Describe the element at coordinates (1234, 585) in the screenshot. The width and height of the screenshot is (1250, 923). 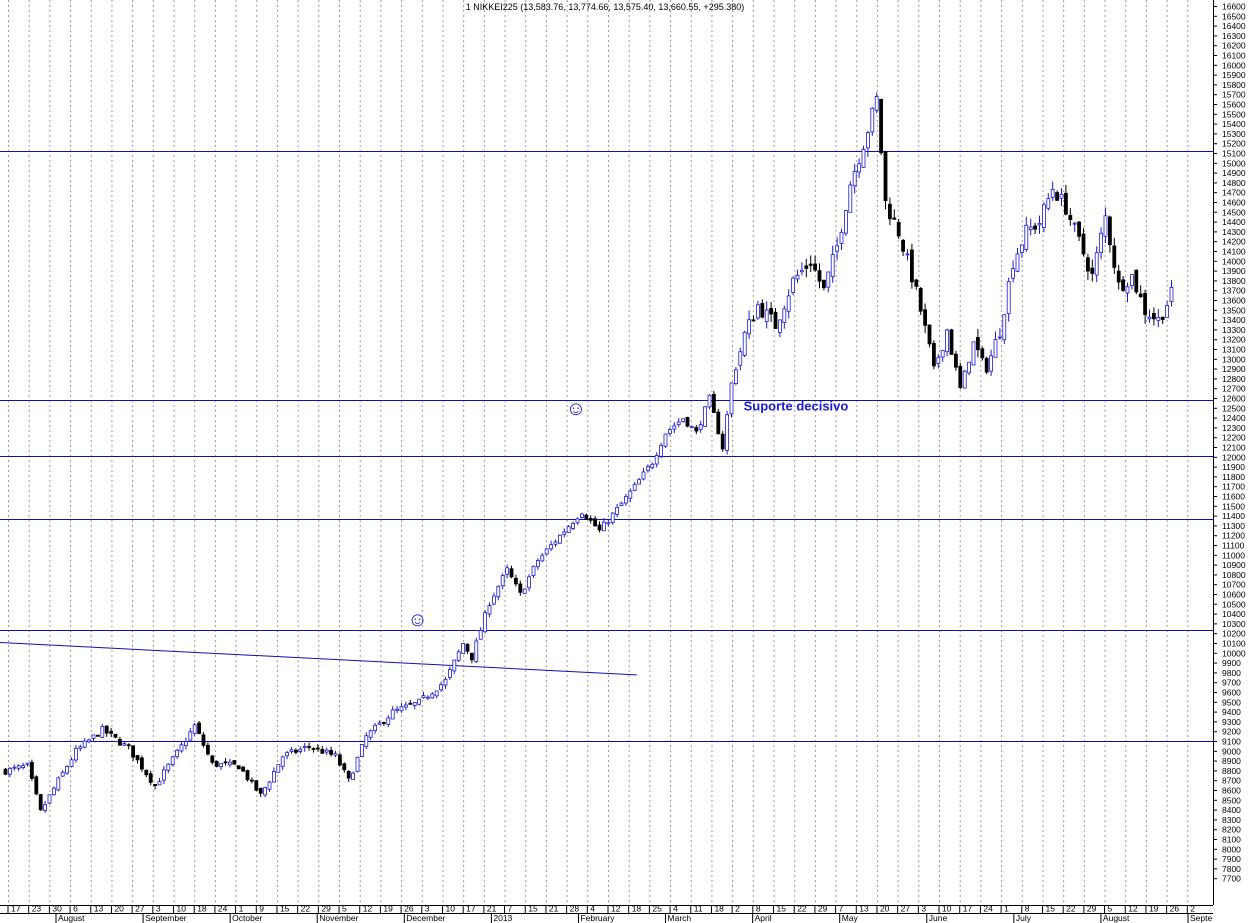
I see `y-tick-label: 10700` at that location.